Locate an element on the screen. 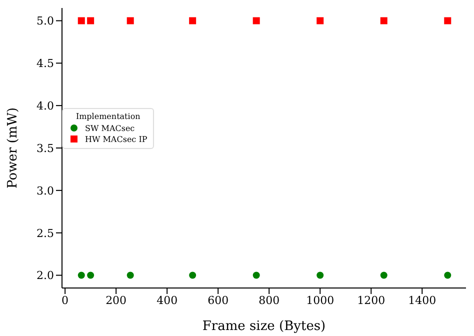 The height and width of the screenshot is (336, 474). y-tick-label: 2.5 is located at coordinates (45, 233).